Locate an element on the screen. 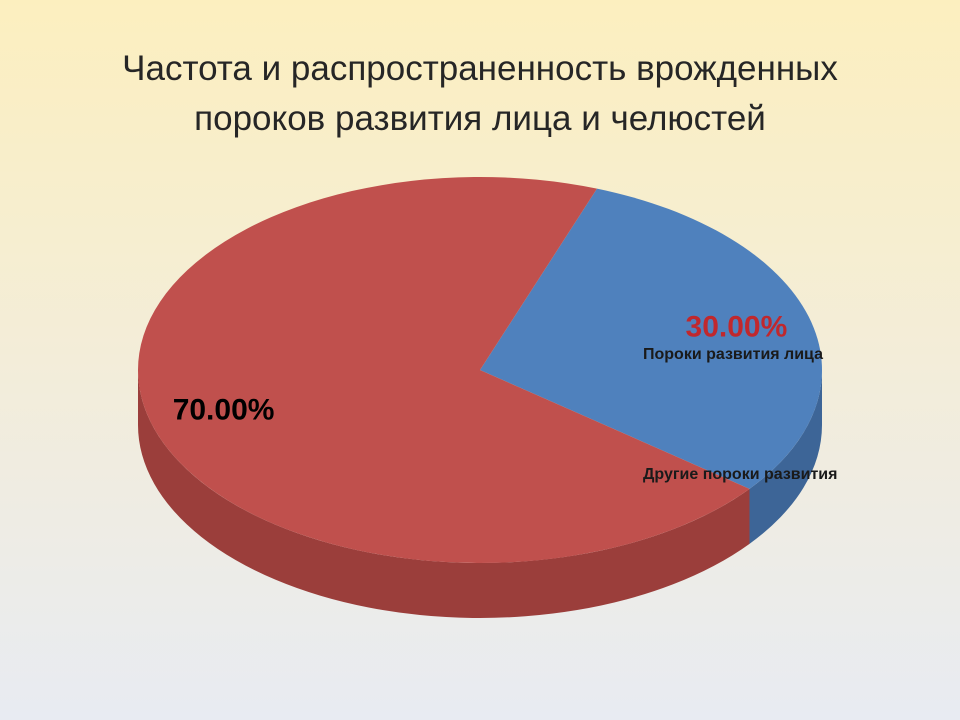 The height and width of the screenshot is (720, 960). legend-label: Пороки развития лица is located at coordinates (733, 354).